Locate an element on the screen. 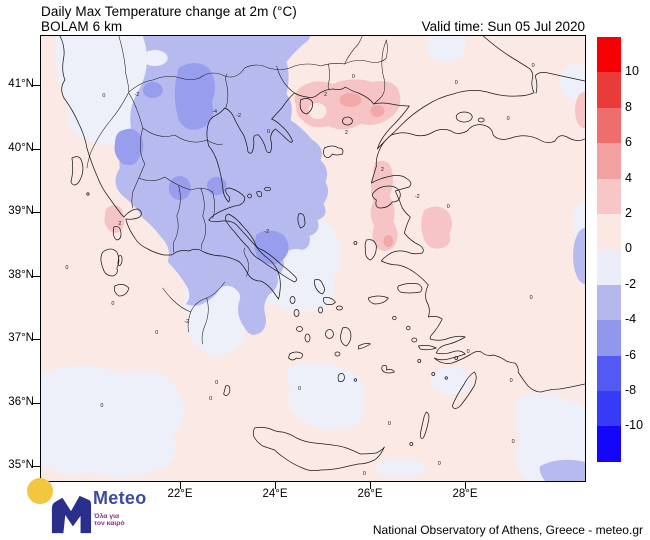 This screenshot has height=540, width=650. sun-icon is located at coordinates (40, 491).